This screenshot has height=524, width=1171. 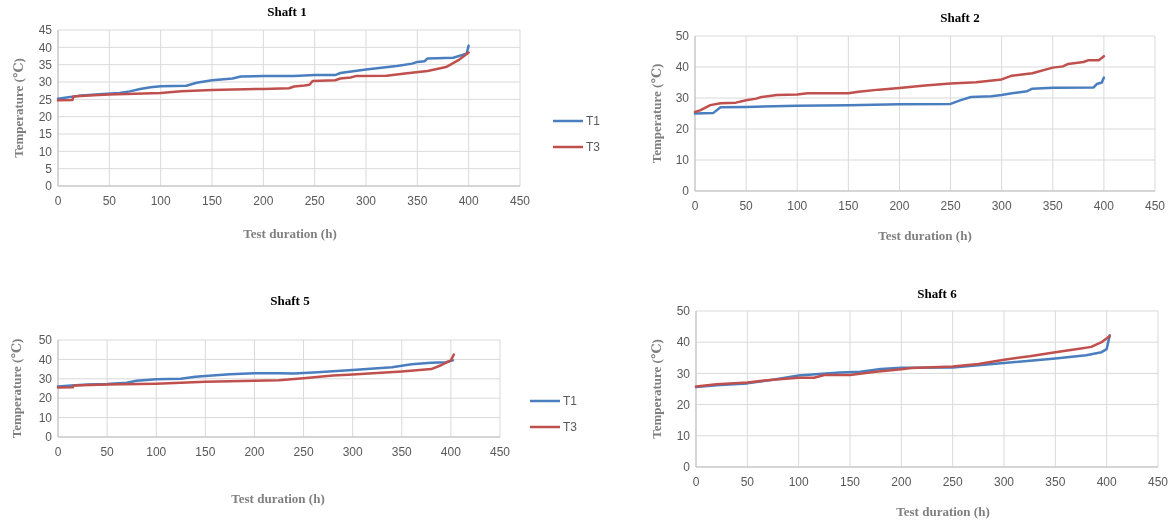 I want to click on y-tick-label: 45, so click(x=45, y=30).